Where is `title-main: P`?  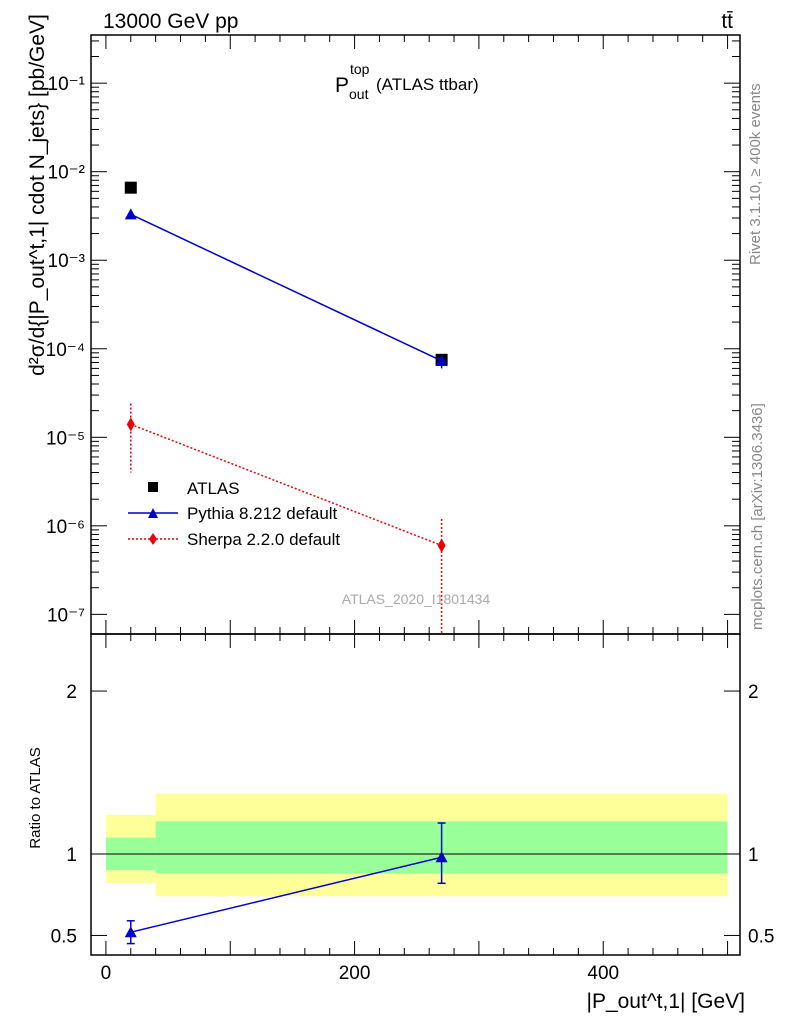 title-main: P is located at coordinates (342, 85).